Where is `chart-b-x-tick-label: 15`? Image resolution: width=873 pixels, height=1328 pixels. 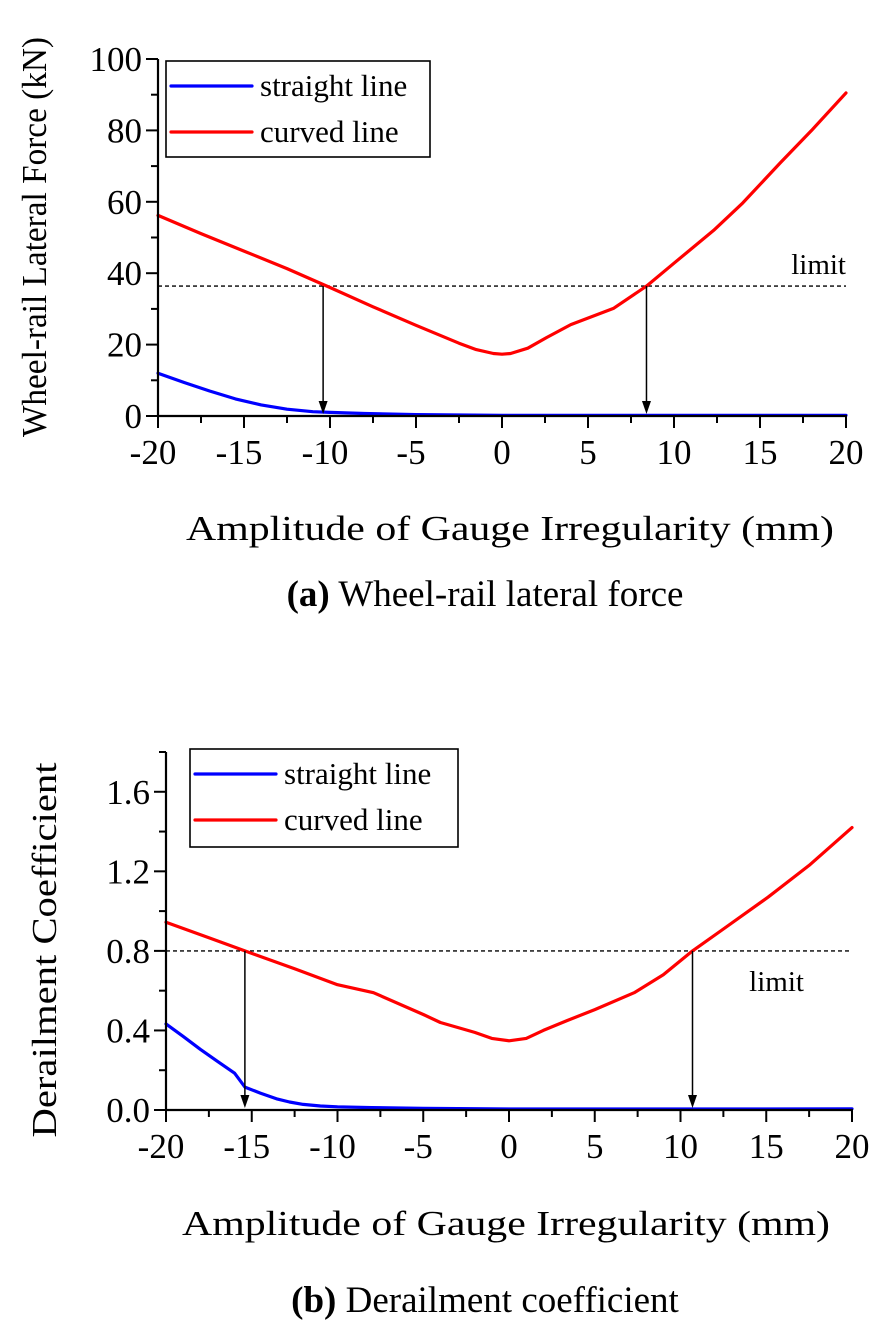 chart-b-x-tick-label: 15 is located at coordinates (766, 1146).